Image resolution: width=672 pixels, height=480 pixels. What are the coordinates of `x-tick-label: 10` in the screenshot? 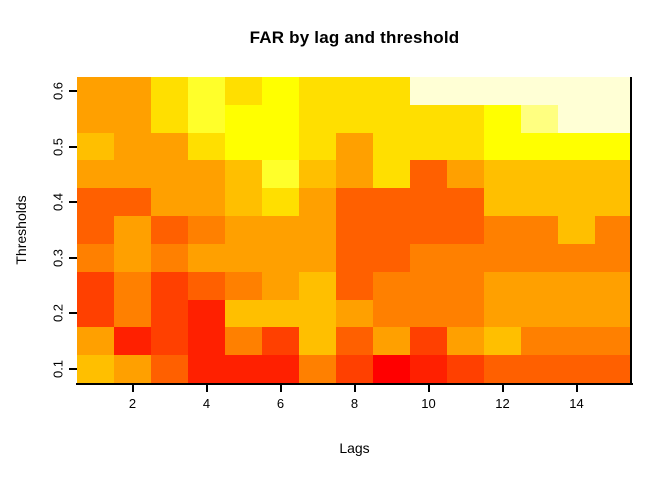 It's located at (428, 403).